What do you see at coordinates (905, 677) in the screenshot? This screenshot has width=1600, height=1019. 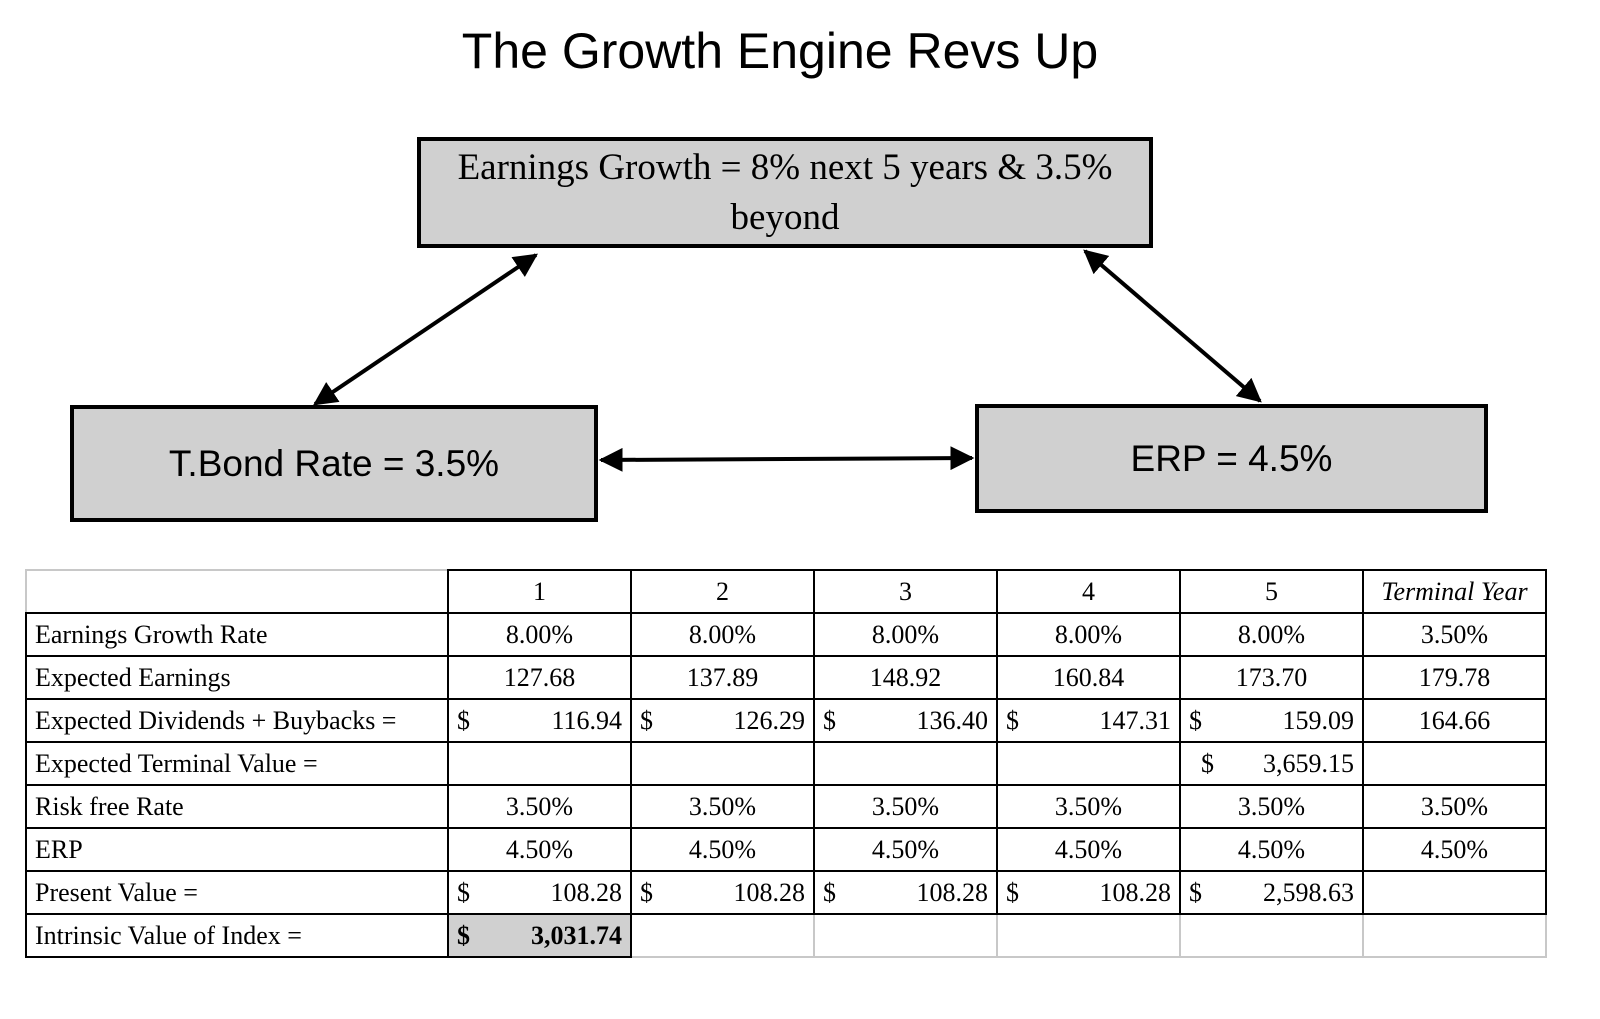 I see `table-cell: 148.92` at bounding box center [905, 677].